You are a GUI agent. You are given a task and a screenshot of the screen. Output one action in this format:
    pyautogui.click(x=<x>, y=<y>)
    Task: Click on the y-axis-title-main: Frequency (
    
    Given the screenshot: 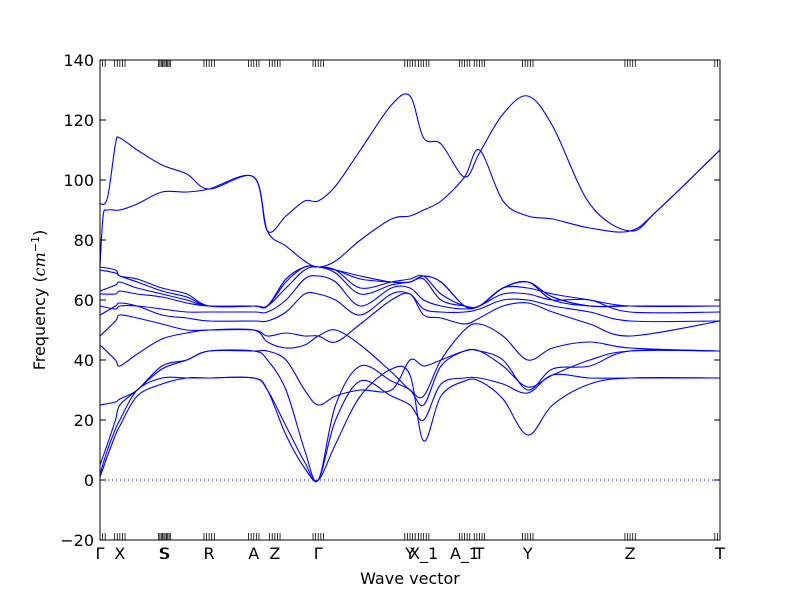 What is the action you would take?
    pyautogui.click(x=39, y=323)
    